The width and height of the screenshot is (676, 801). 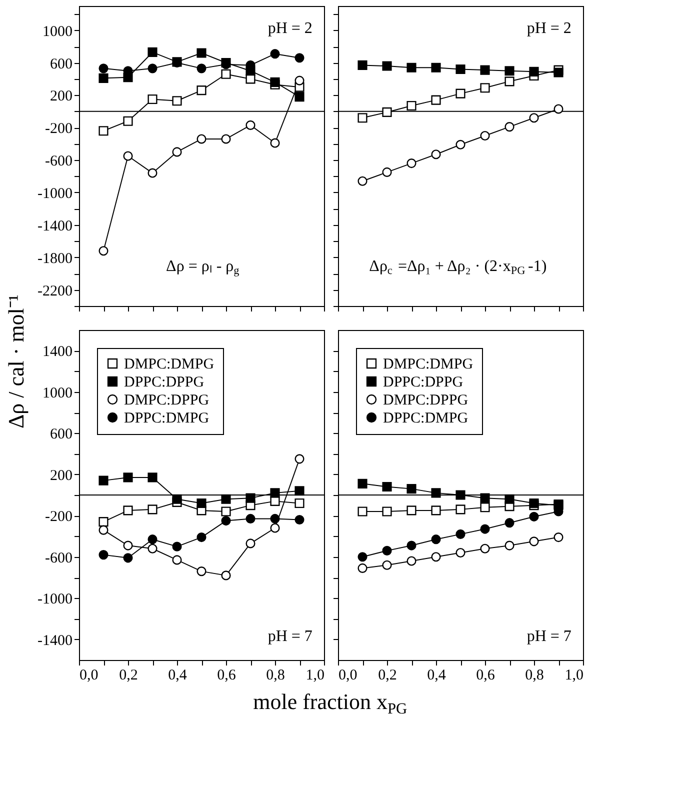 What do you see at coordinates (16, 361) in the screenshot?
I see `y-axis-title: Δρ / cal · mol⁻¹` at bounding box center [16, 361].